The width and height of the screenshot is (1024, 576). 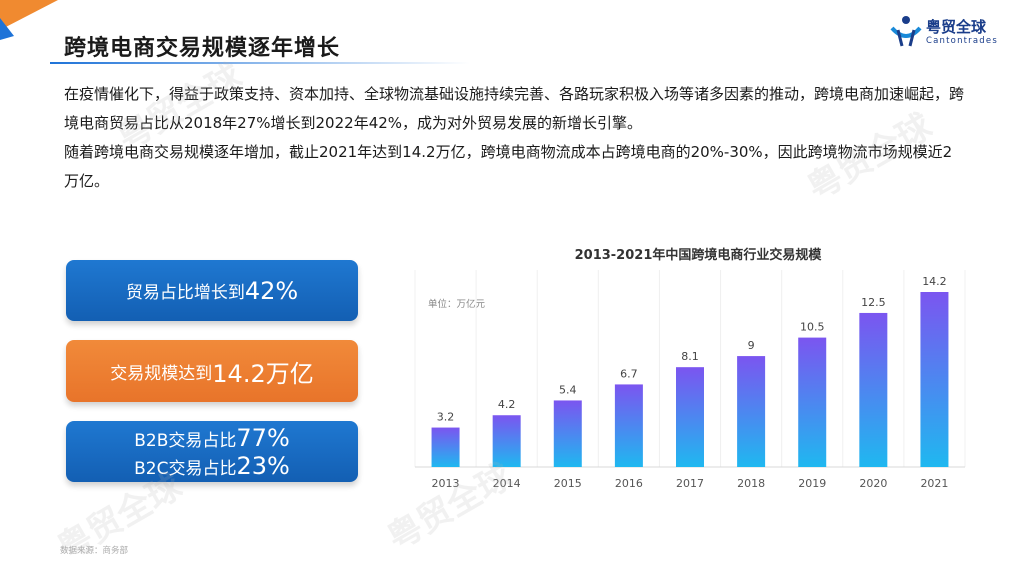 I want to click on data-label-2016: 6.7, so click(x=629, y=373).